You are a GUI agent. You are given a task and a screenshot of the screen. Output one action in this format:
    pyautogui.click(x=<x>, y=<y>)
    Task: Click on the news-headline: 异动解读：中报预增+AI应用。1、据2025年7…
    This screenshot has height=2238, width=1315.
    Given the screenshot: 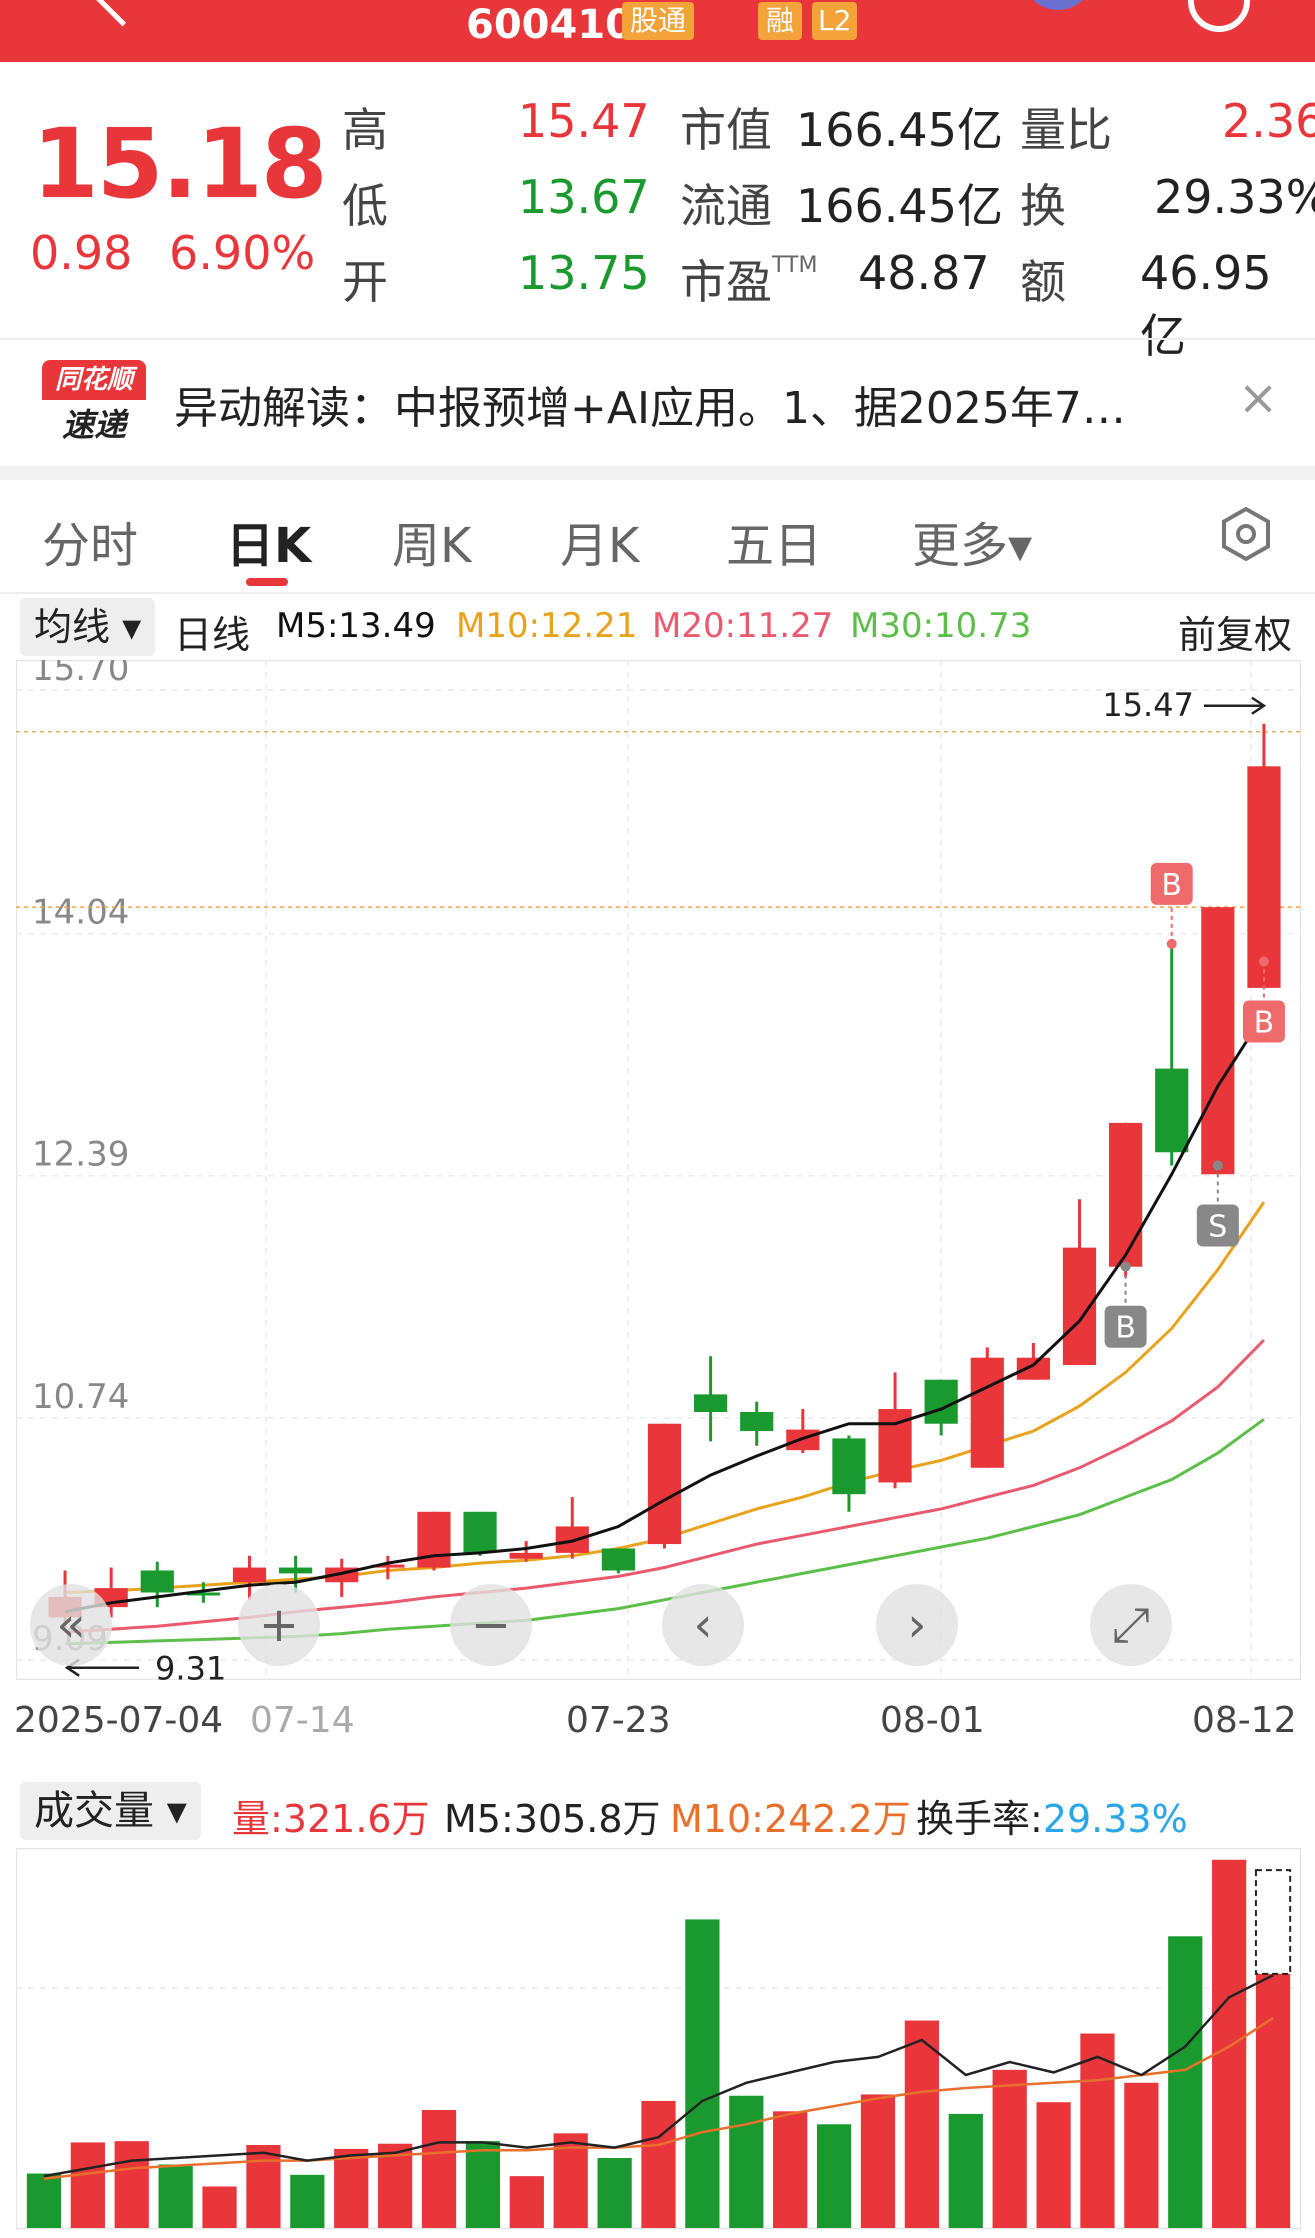 What is the action you would take?
    pyautogui.click(x=650, y=408)
    